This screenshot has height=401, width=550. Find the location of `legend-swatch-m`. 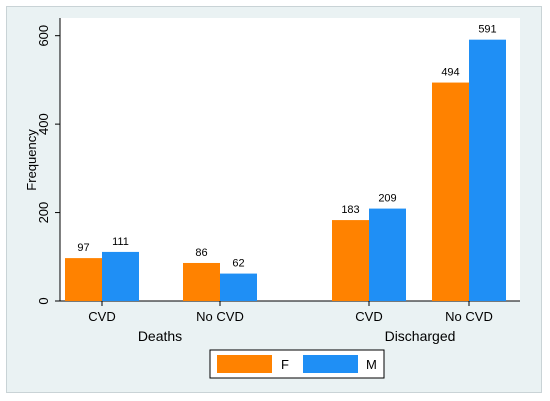

legend-swatch-m is located at coordinates (330, 364).